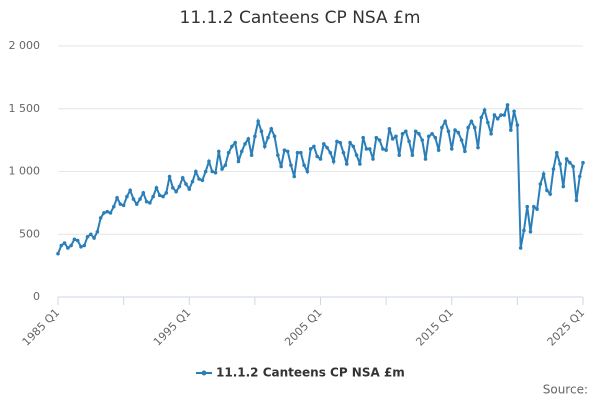  What do you see at coordinates (36, 296) in the screenshot?
I see `y-tick-label: 0` at bounding box center [36, 296].